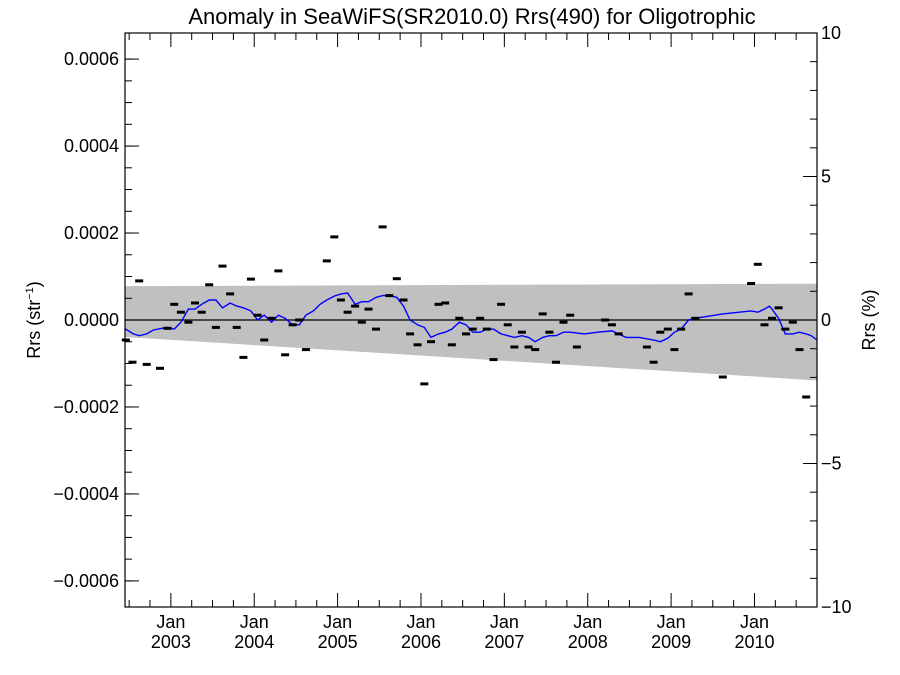 The image size is (900, 675). I want to click on x-tick-month-4: Jan, so click(504, 622).